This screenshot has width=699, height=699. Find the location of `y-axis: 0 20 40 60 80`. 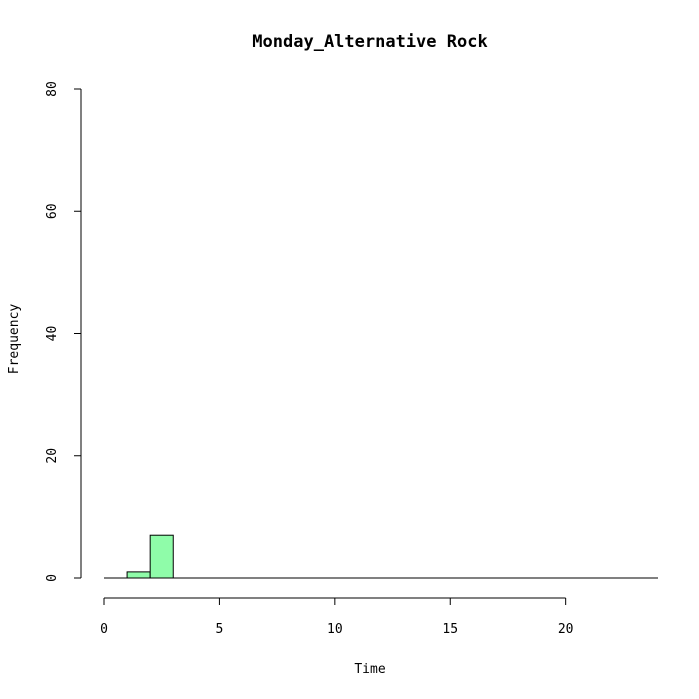

y-axis: 0 20 40 60 80 is located at coordinates (63, 331).